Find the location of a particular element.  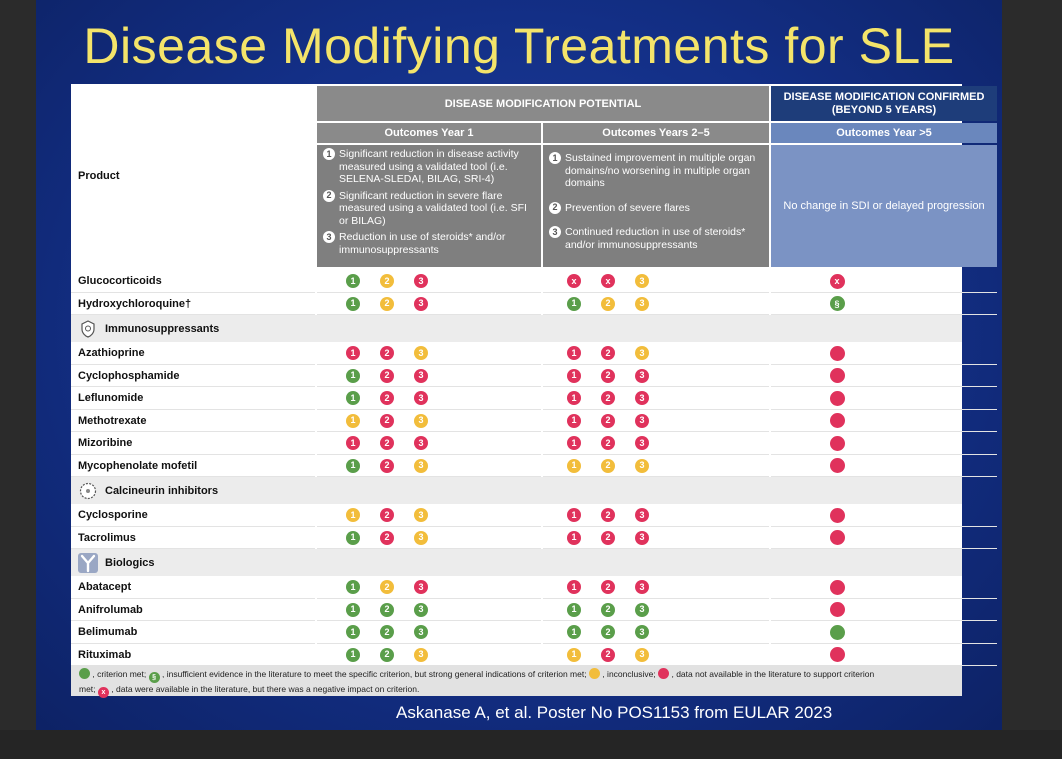

product-name: Methotrexate is located at coordinates (112, 420).